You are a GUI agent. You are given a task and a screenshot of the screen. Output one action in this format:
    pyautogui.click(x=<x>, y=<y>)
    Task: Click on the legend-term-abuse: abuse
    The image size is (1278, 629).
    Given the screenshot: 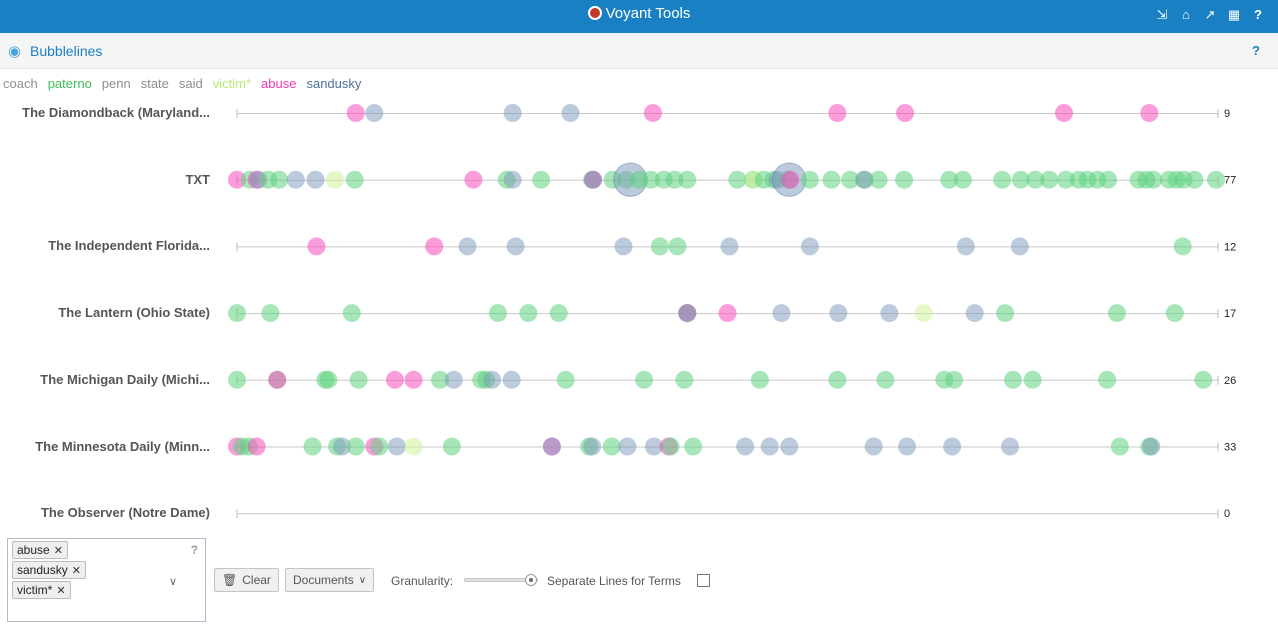 What is the action you would take?
    pyautogui.click(x=279, y=83)
    